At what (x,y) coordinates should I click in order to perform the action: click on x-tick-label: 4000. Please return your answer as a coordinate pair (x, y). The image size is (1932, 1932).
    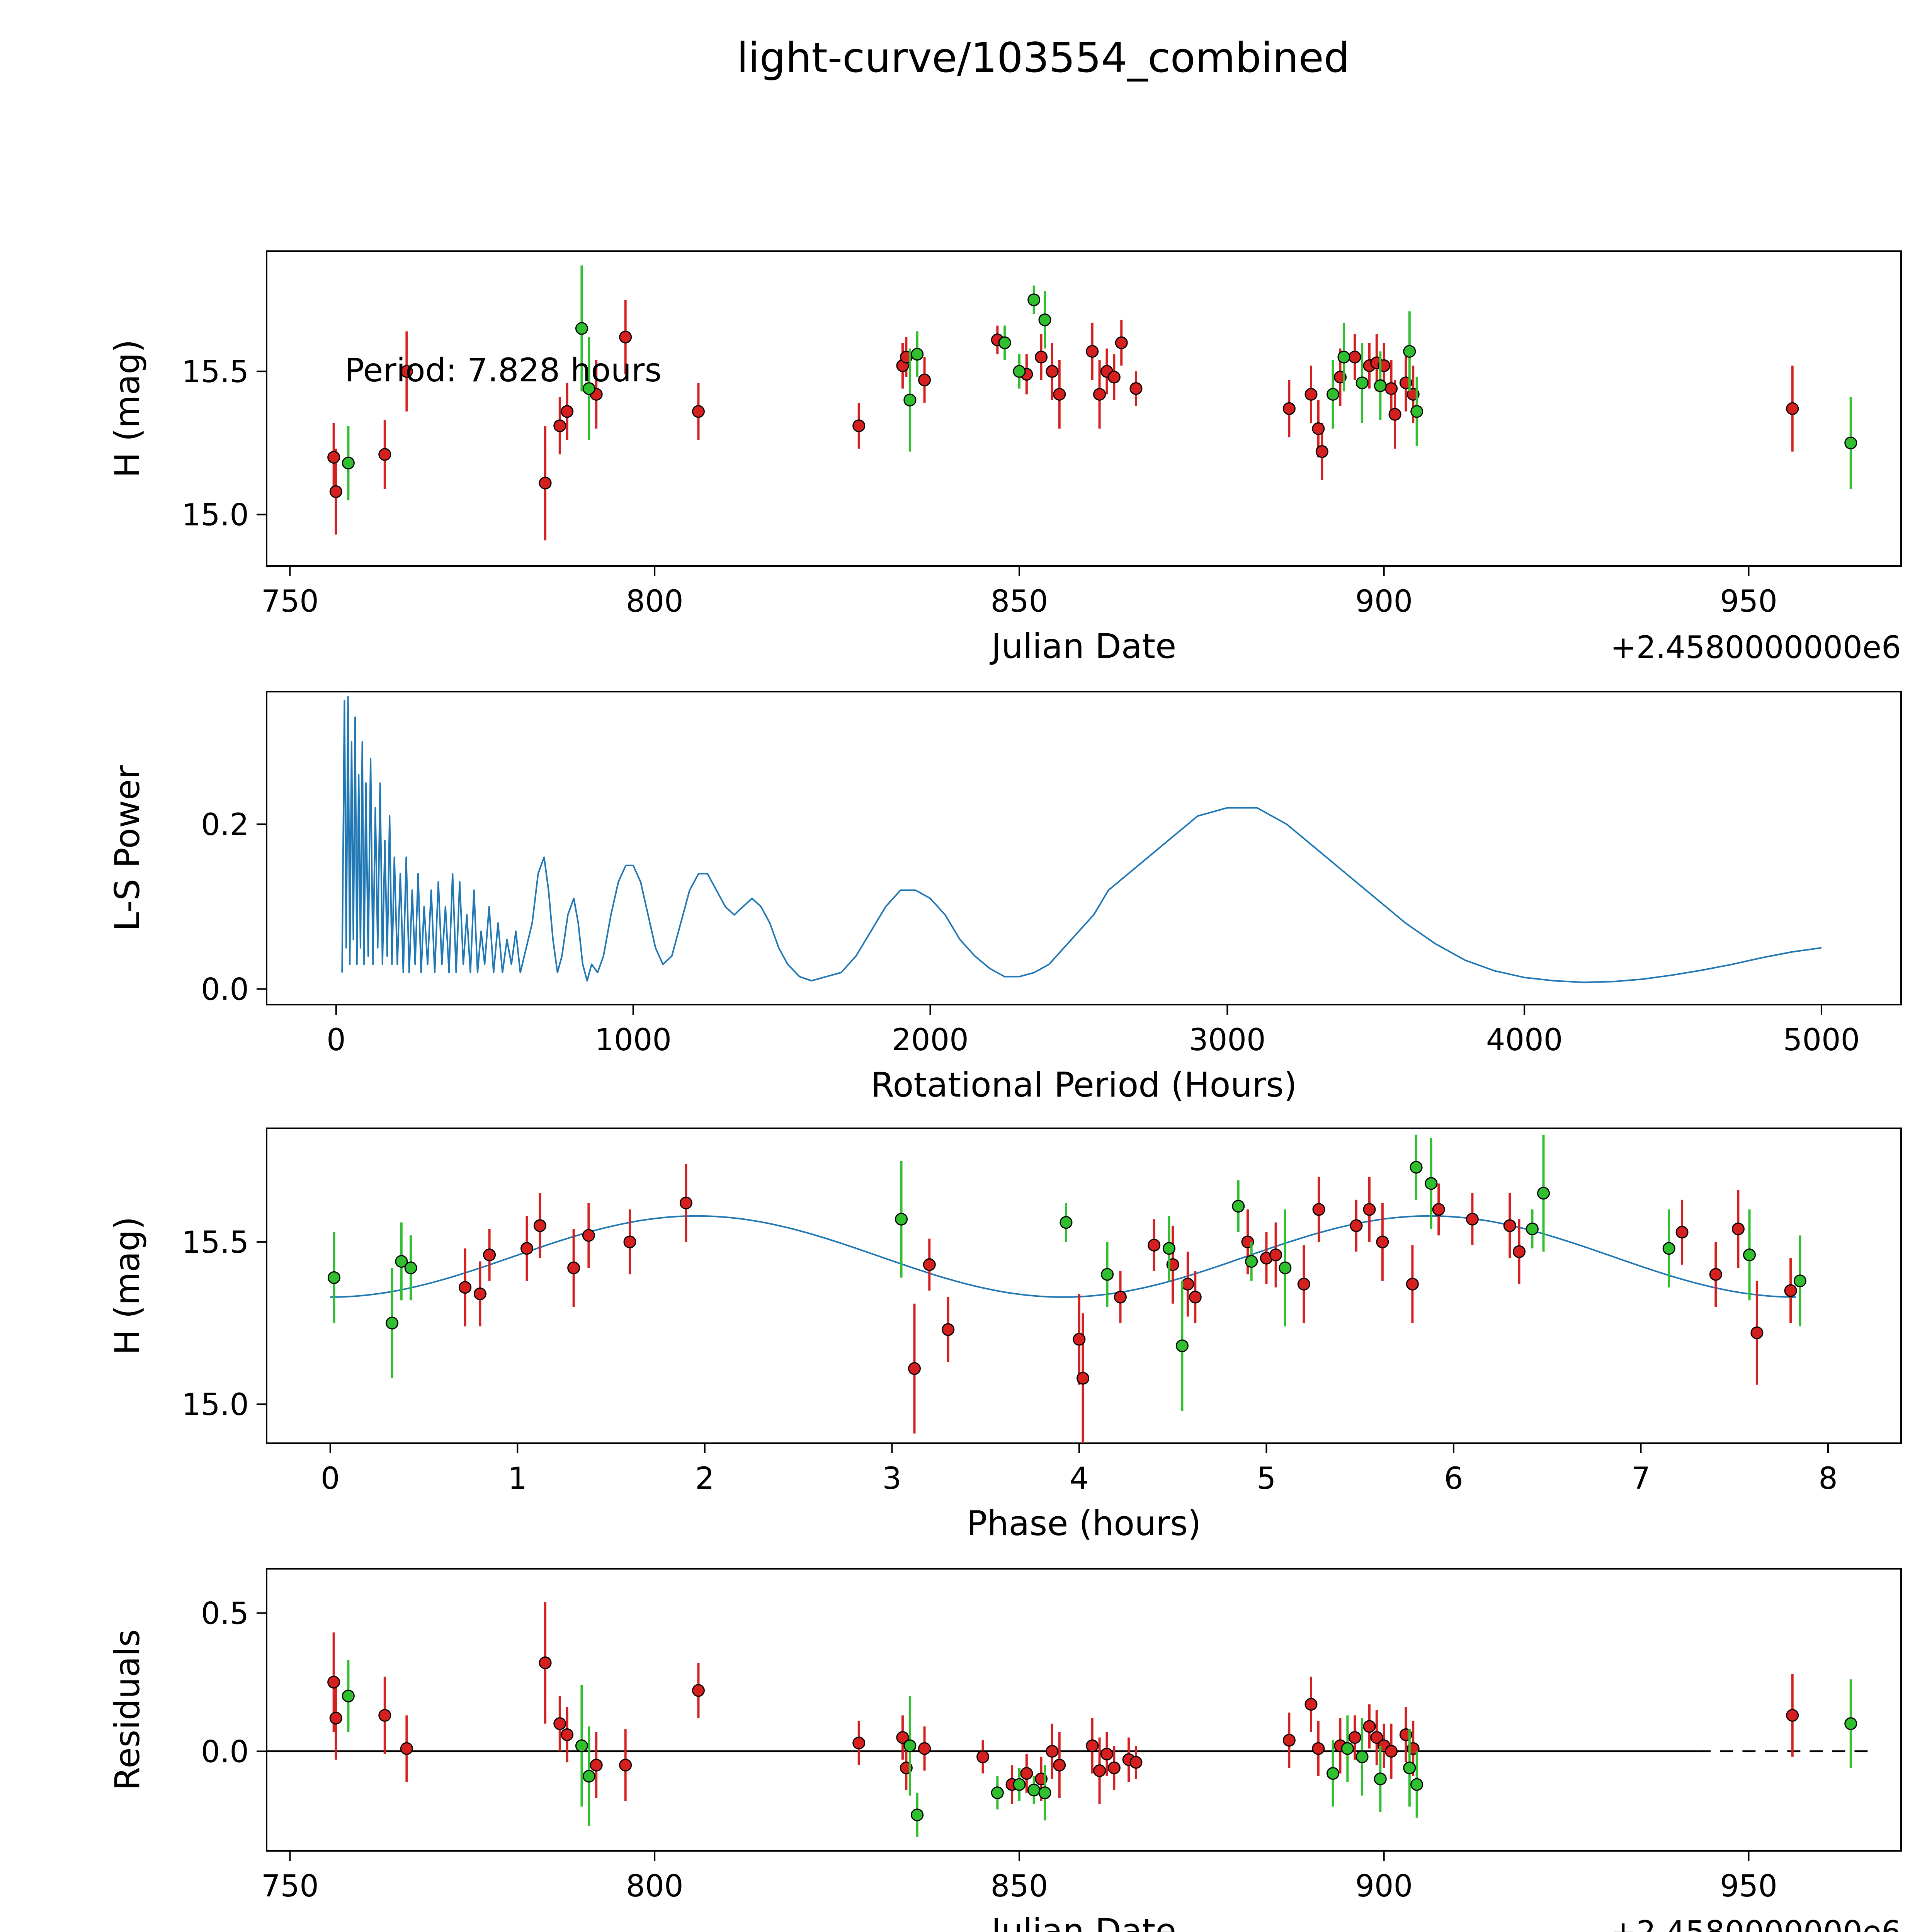
    Looking at the image, I should click on (1525, 1041).